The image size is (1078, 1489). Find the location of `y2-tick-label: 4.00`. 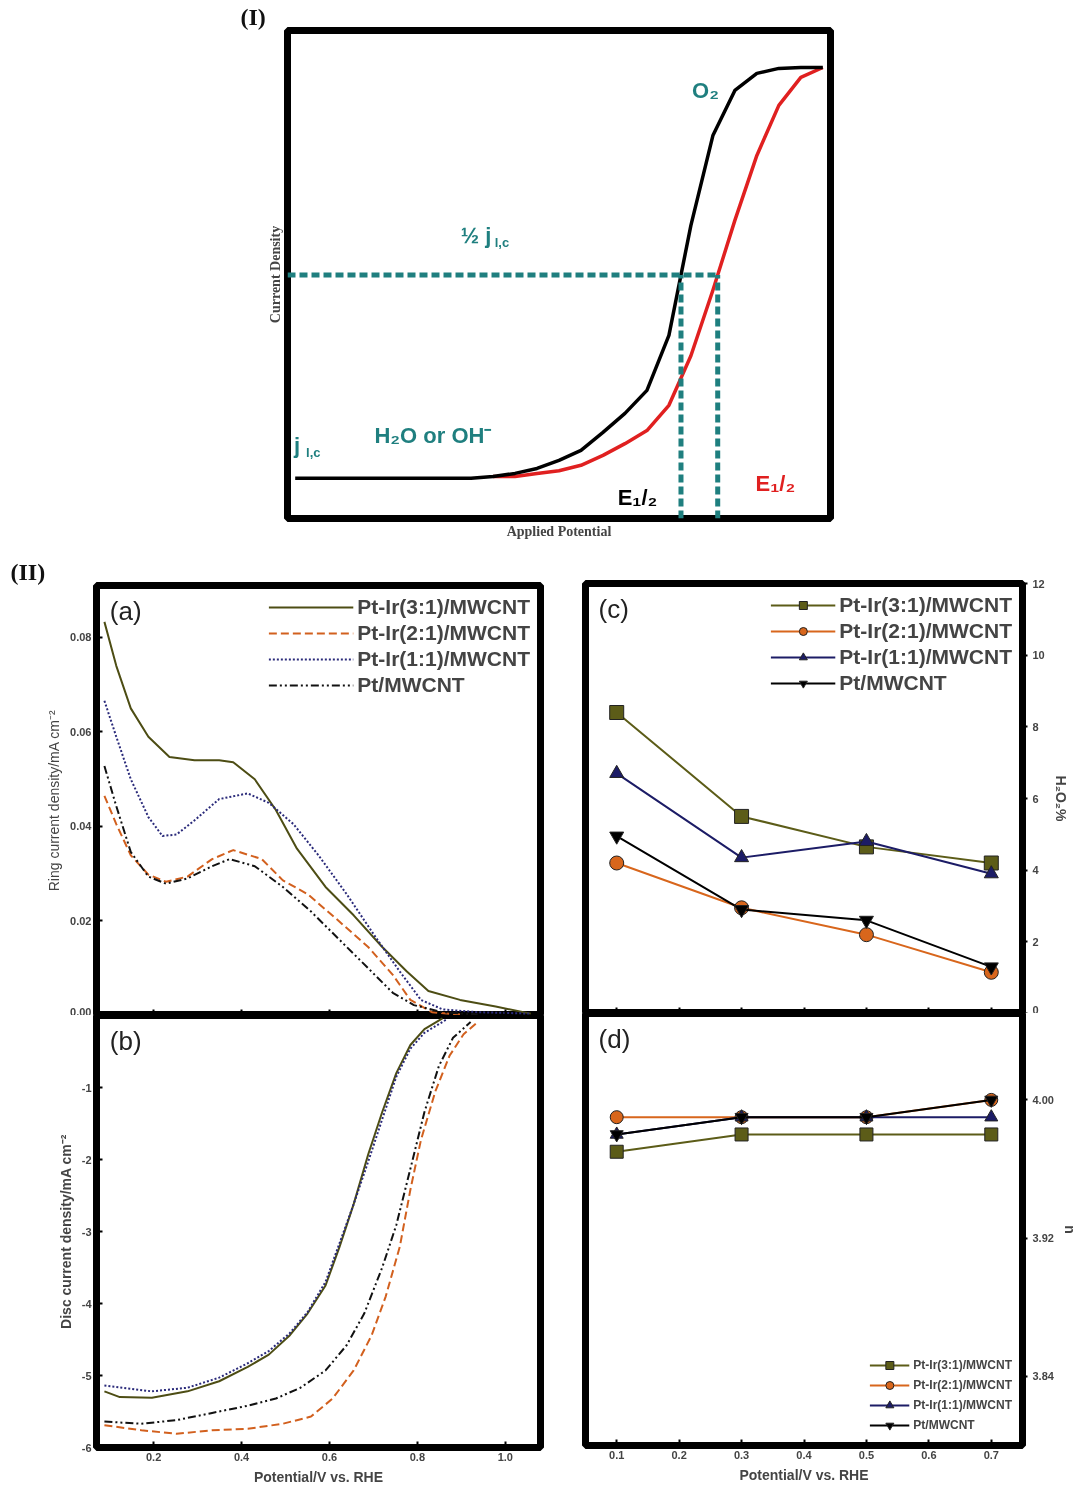

y2-tick-label: 4.00 is located at coordinates (1043, 1099).